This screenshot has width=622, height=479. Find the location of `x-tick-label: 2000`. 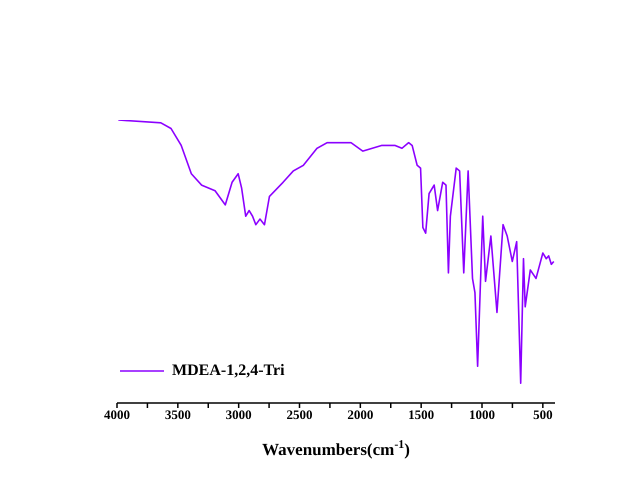

x-tick-label: 2000 is located at coordinates (360, 414).